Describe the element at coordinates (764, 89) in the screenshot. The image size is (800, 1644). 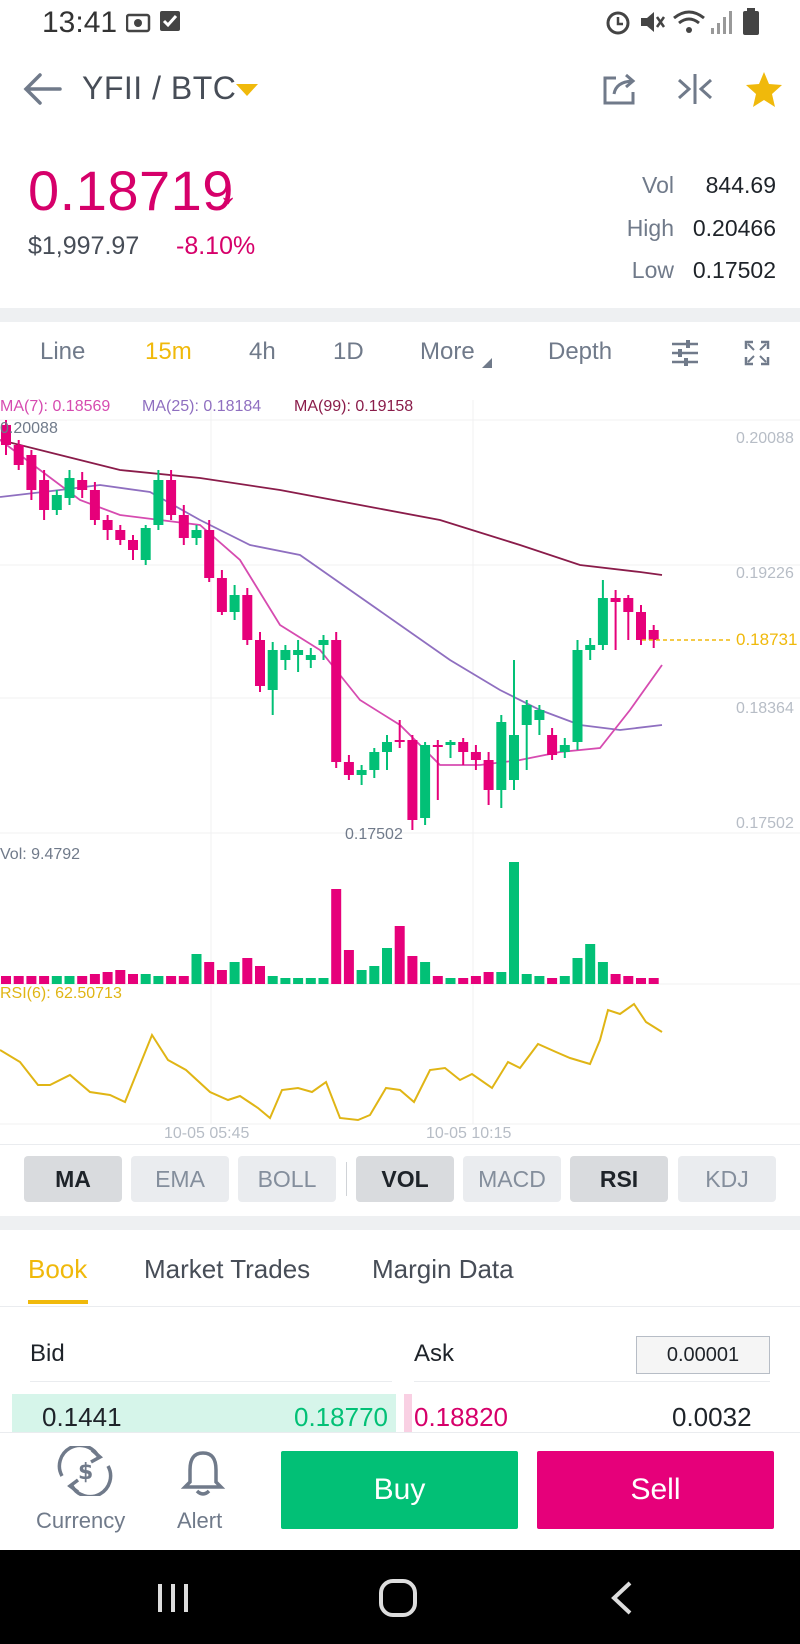
I see `favorite-star-icon` at that location.